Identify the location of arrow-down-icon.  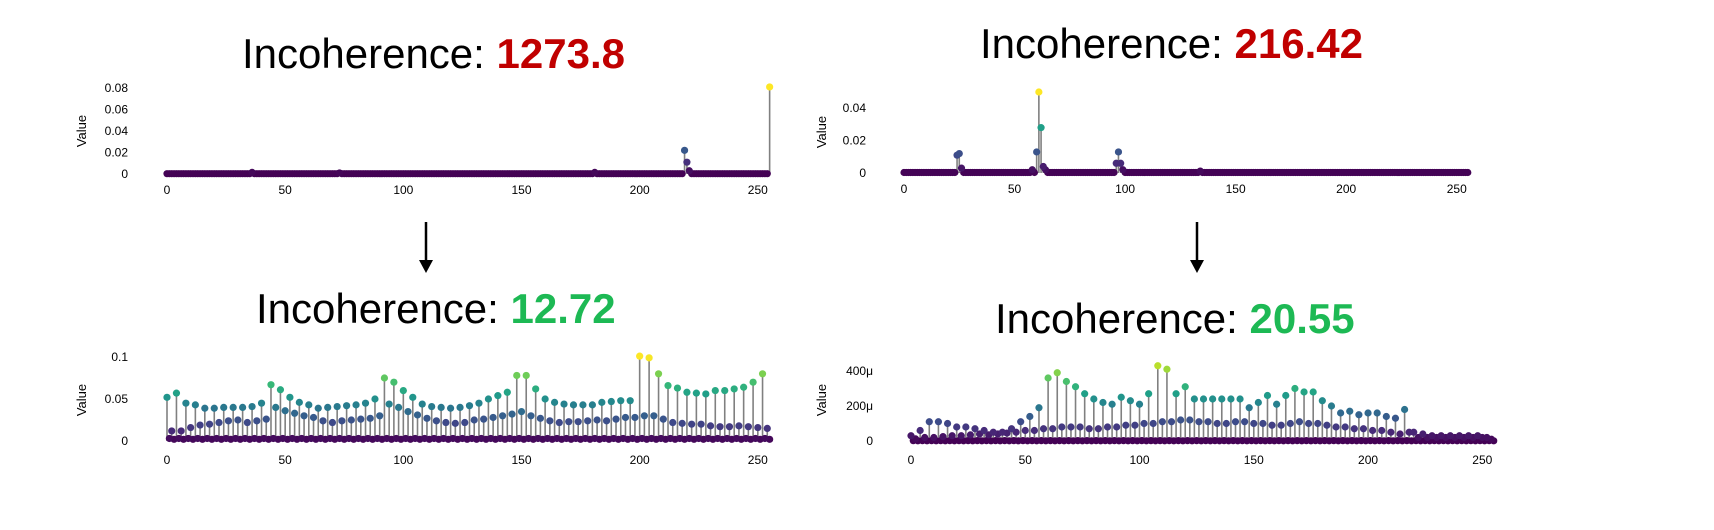
(1197, 247).